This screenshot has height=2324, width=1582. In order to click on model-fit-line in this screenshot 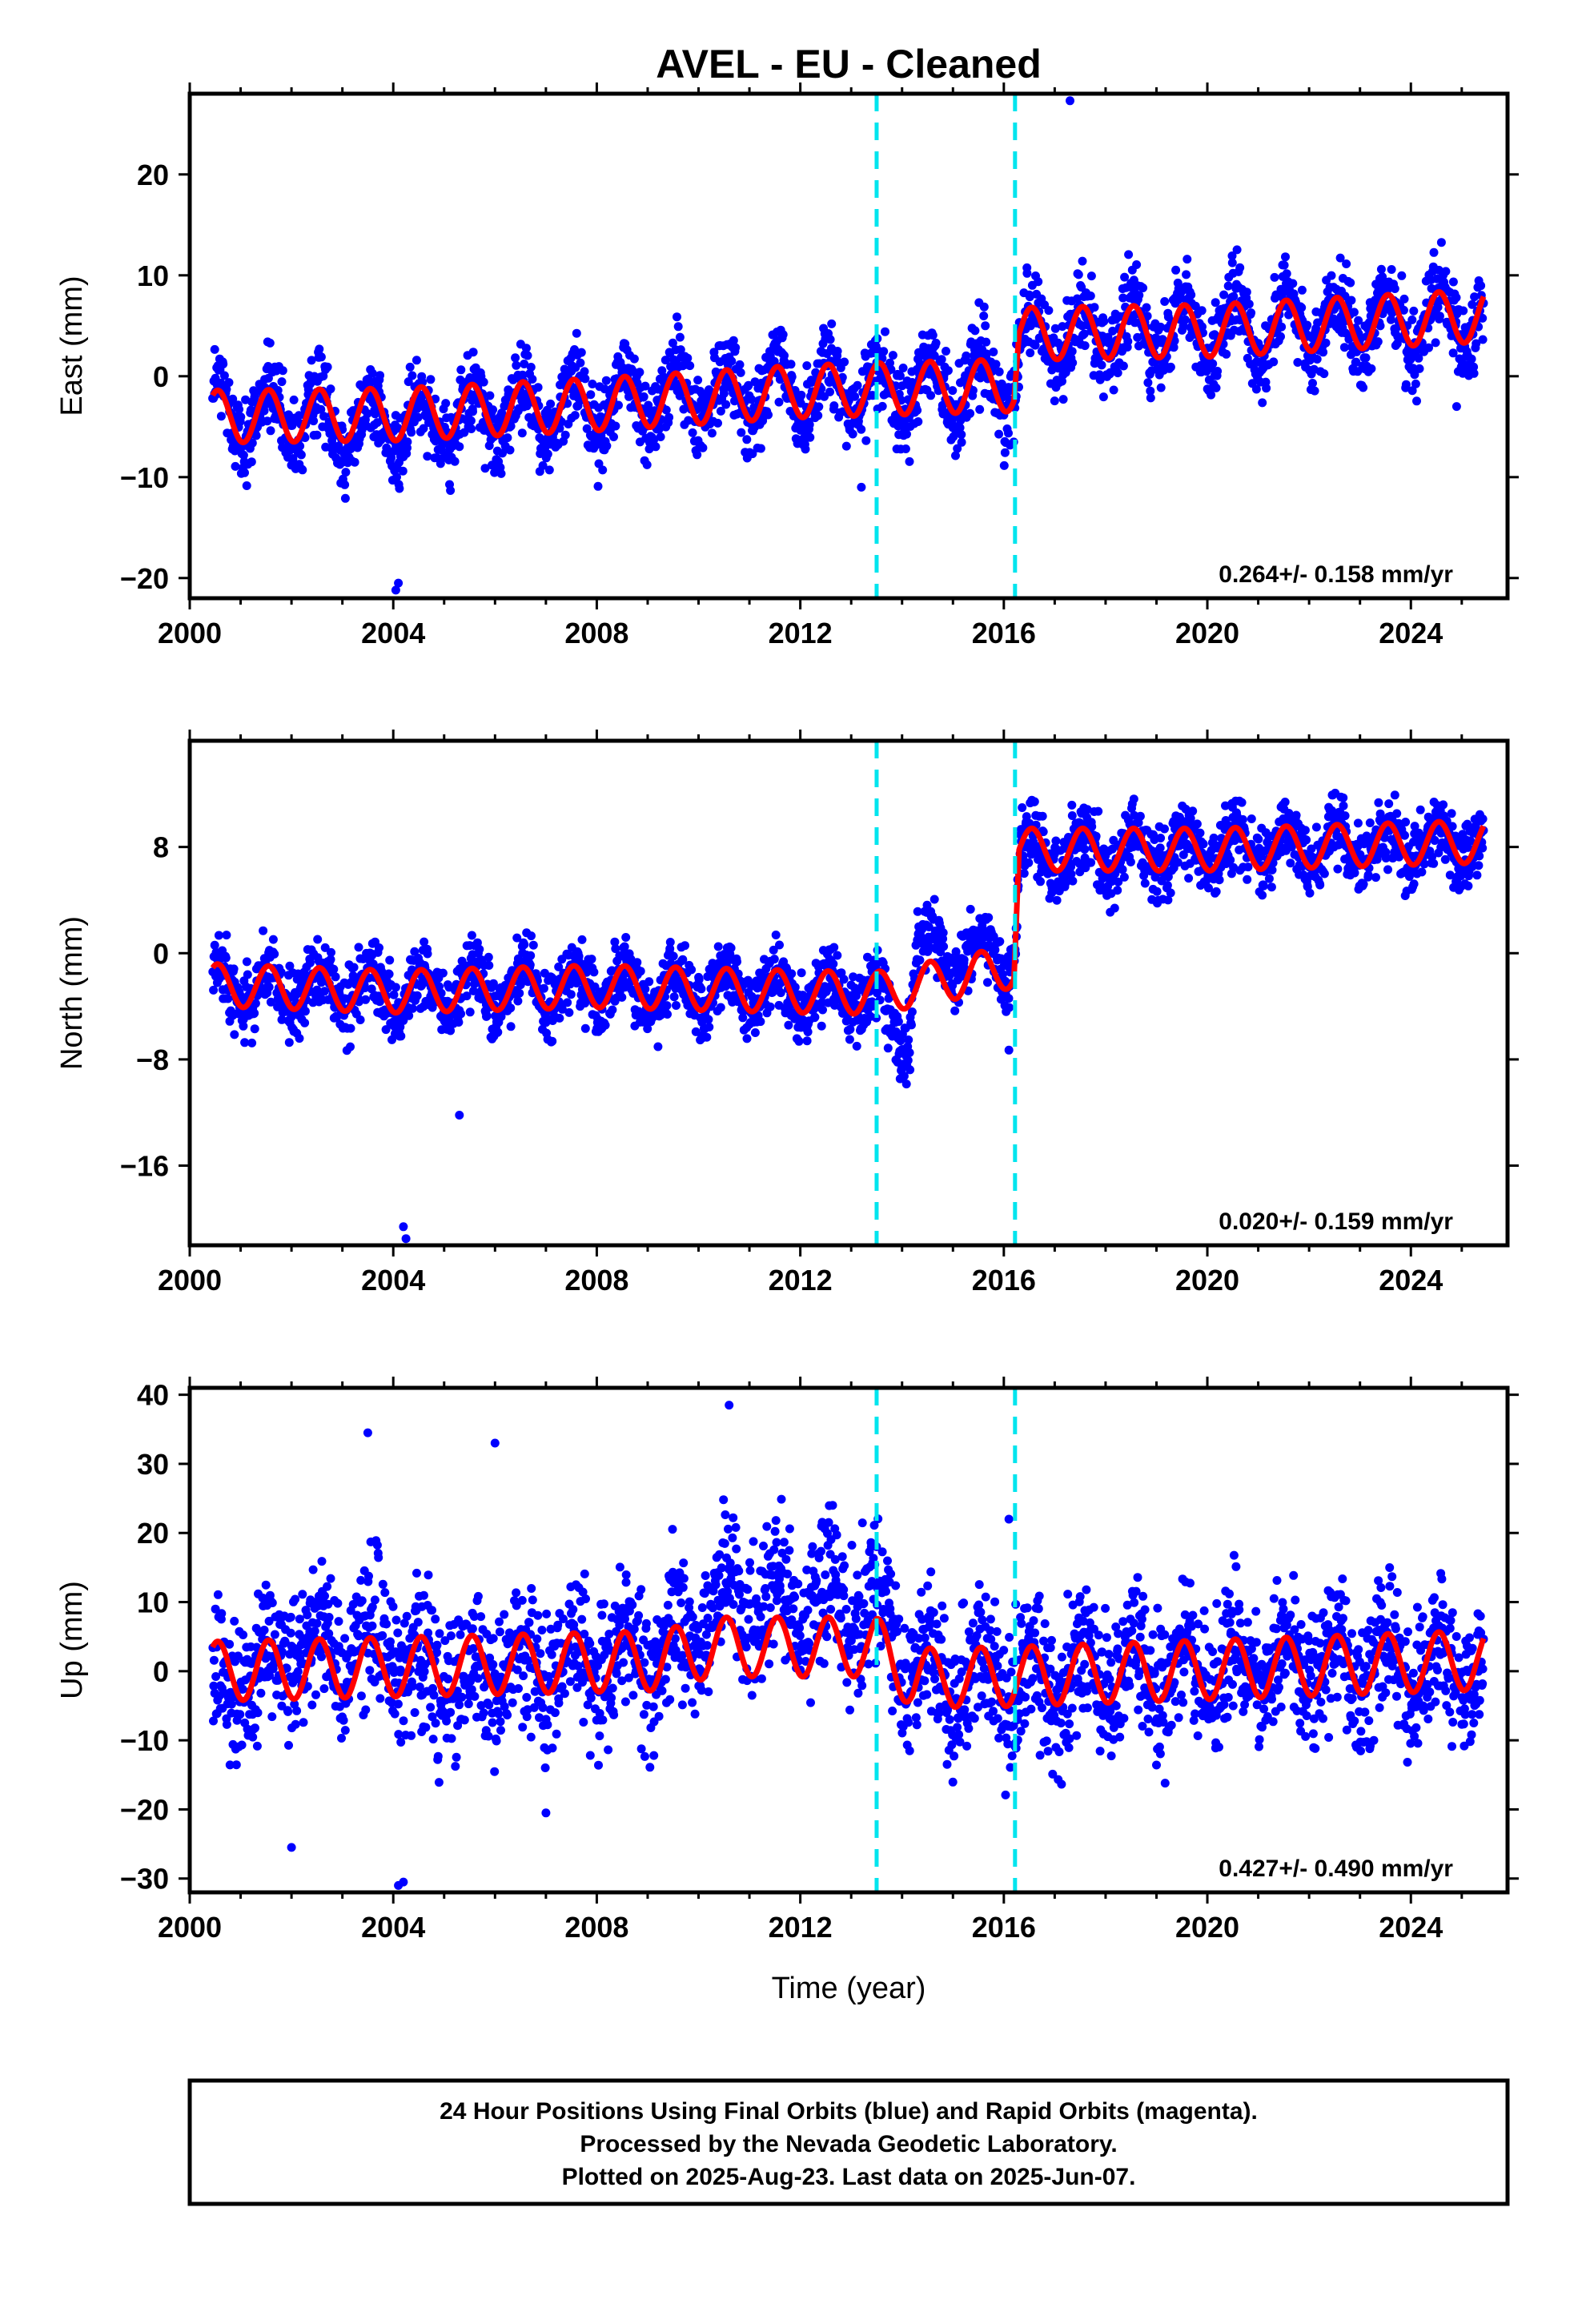, I will do `click(848, 367)`.